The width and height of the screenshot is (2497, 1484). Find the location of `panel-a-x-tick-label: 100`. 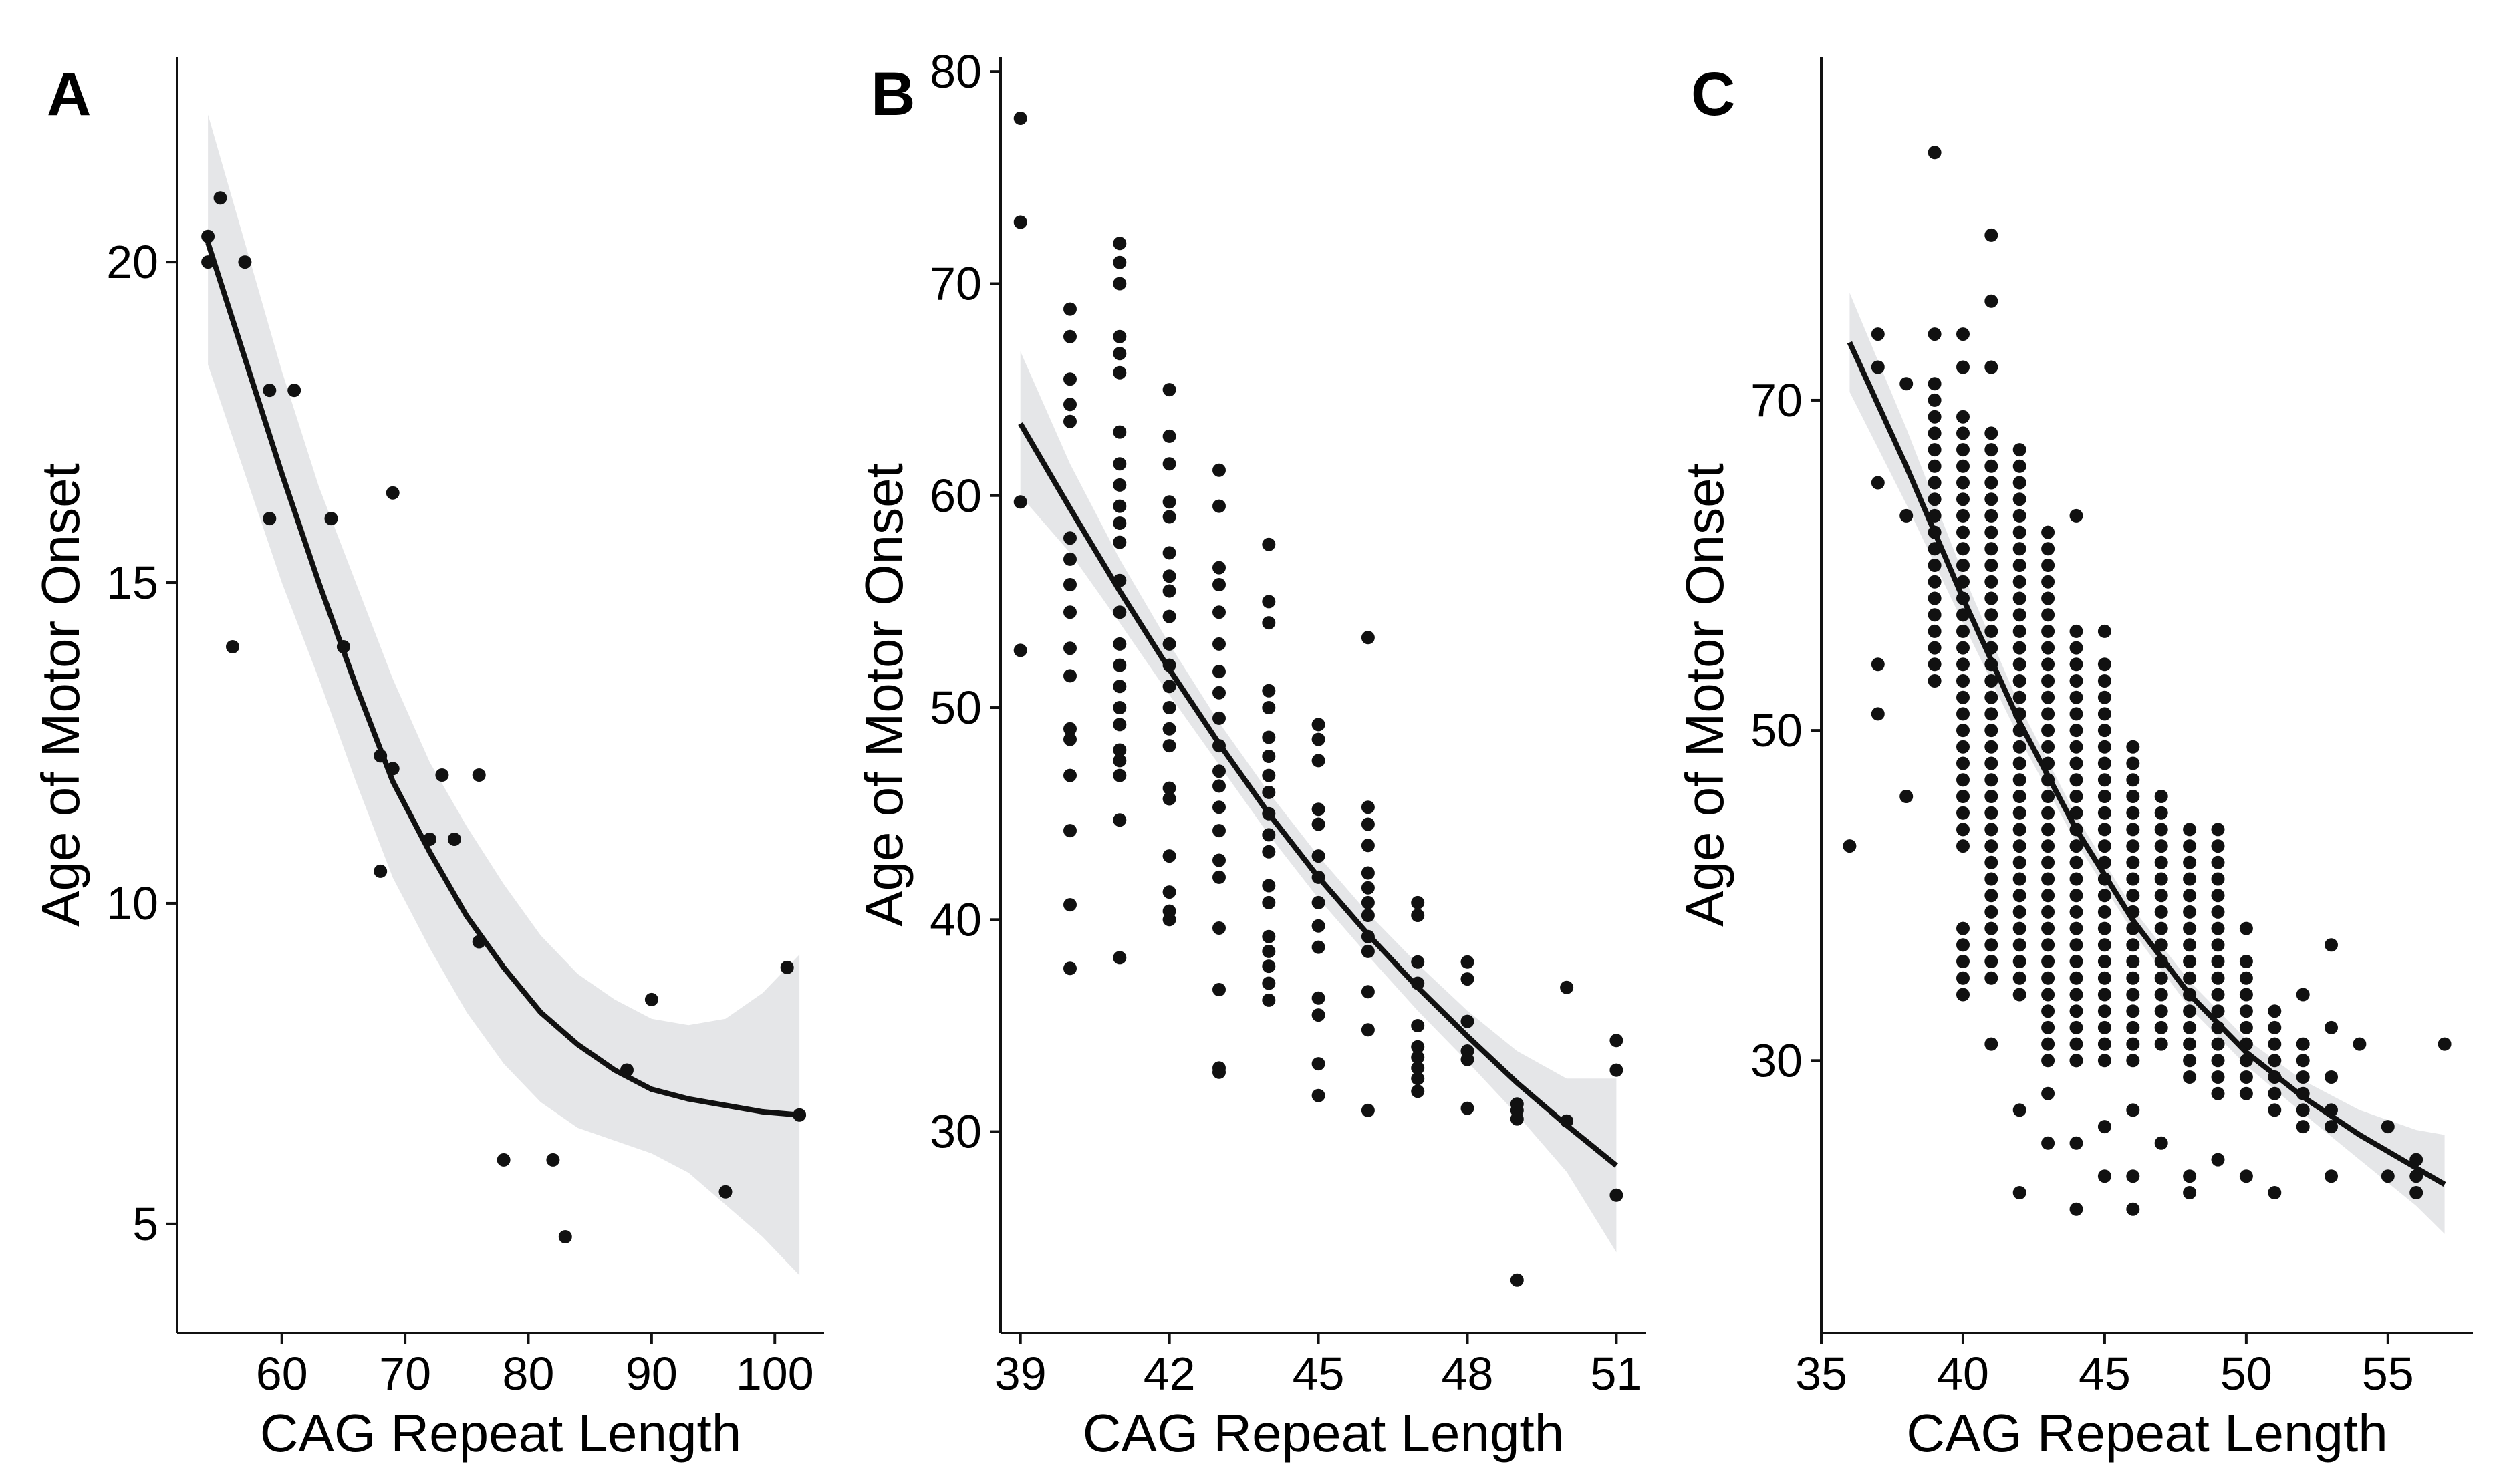

panel-a-x-tick-label: 100 is located at coordinates (775, 1374).